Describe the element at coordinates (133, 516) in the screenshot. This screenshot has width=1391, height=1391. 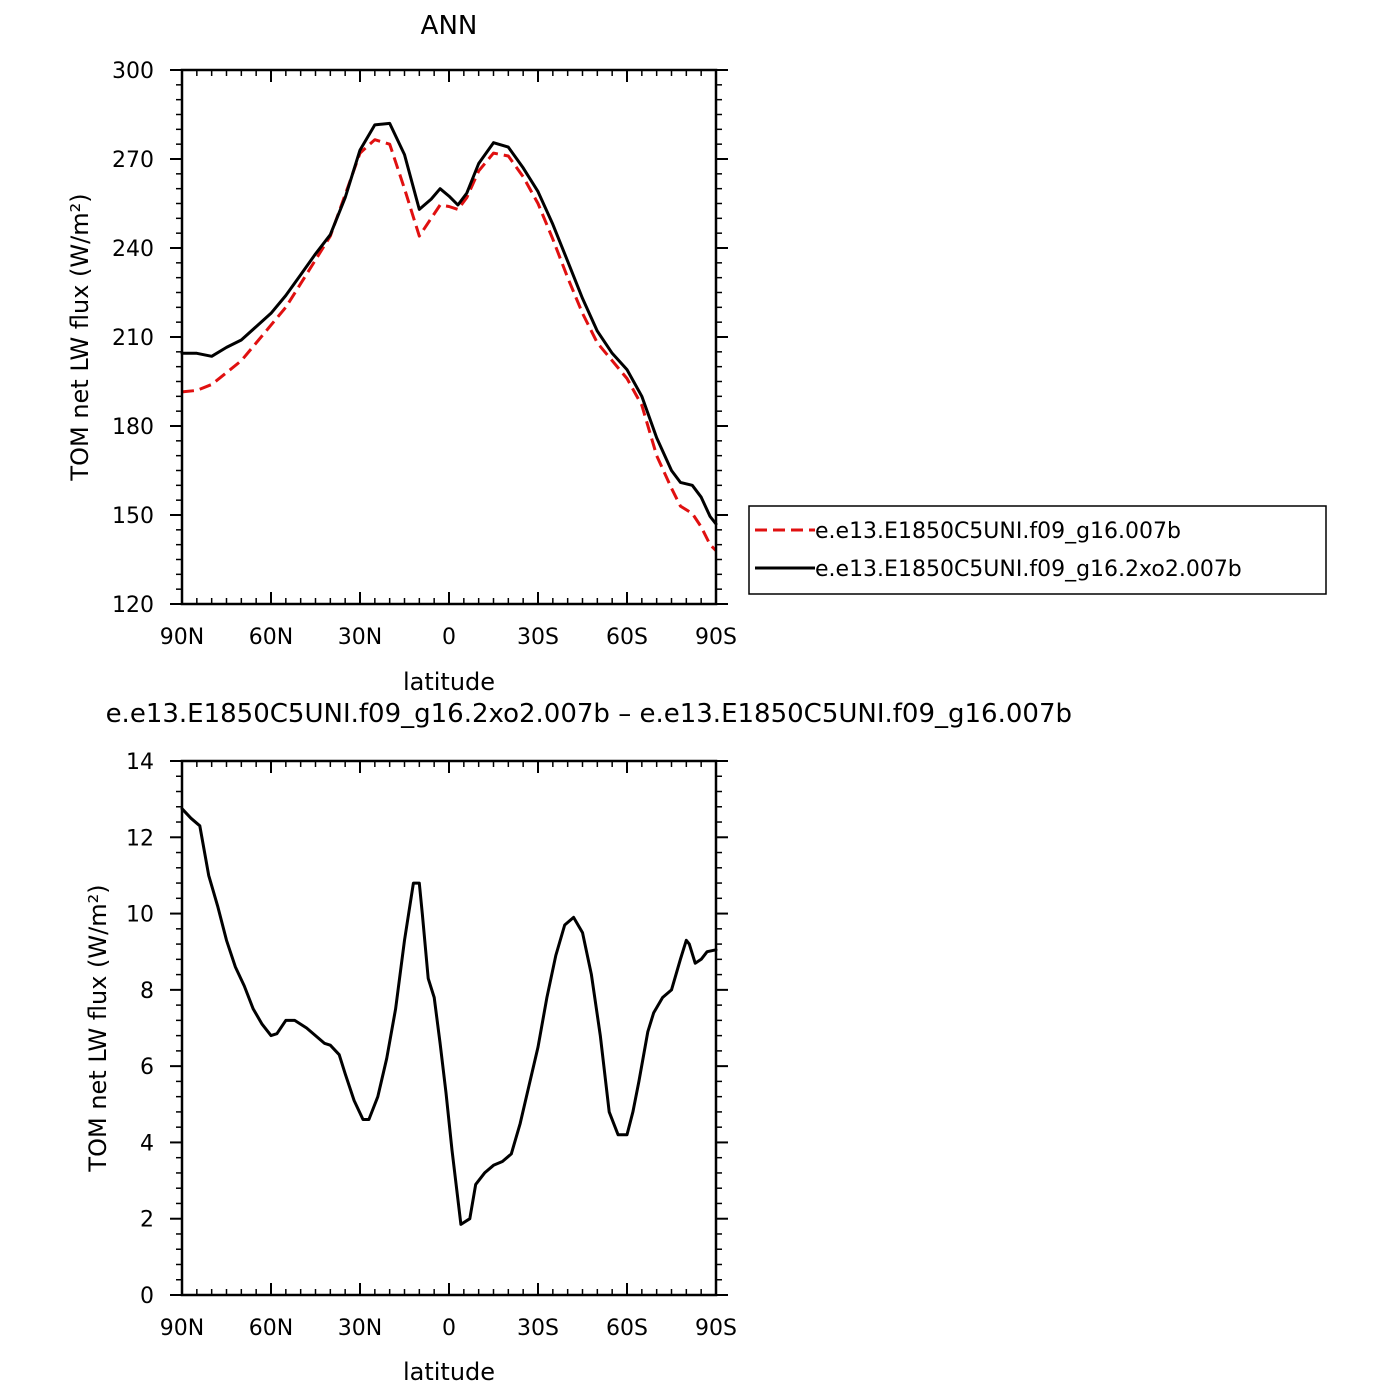
I see `y-tick-label: 150` at that location.